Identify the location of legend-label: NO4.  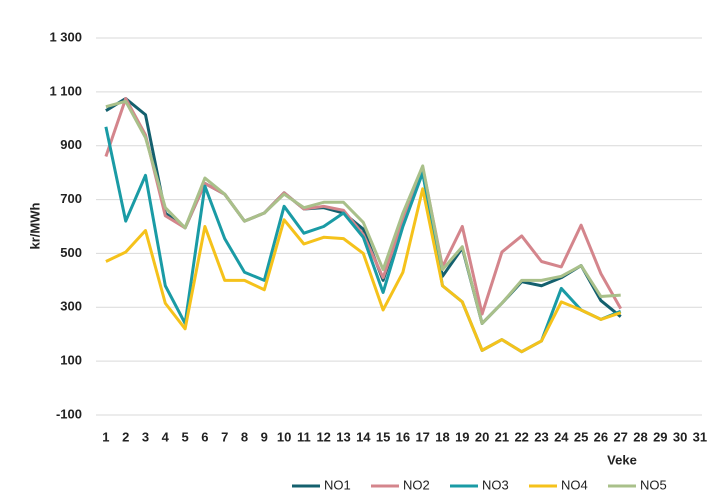
(574, 484).